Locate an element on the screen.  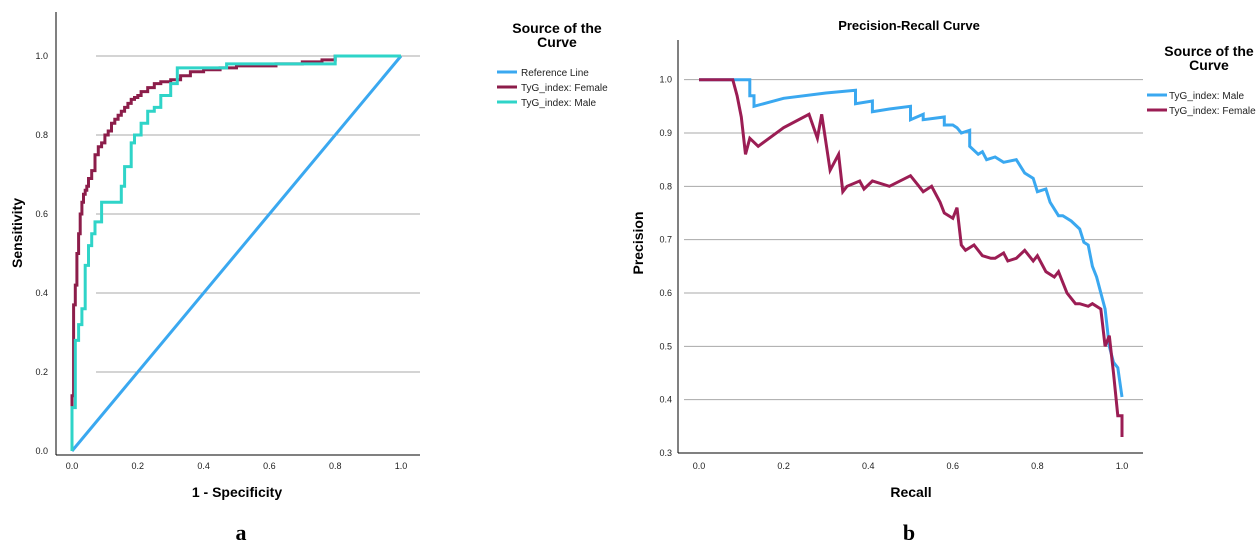
y-tick-label: 0.9 is located at coordinates (665, 133).